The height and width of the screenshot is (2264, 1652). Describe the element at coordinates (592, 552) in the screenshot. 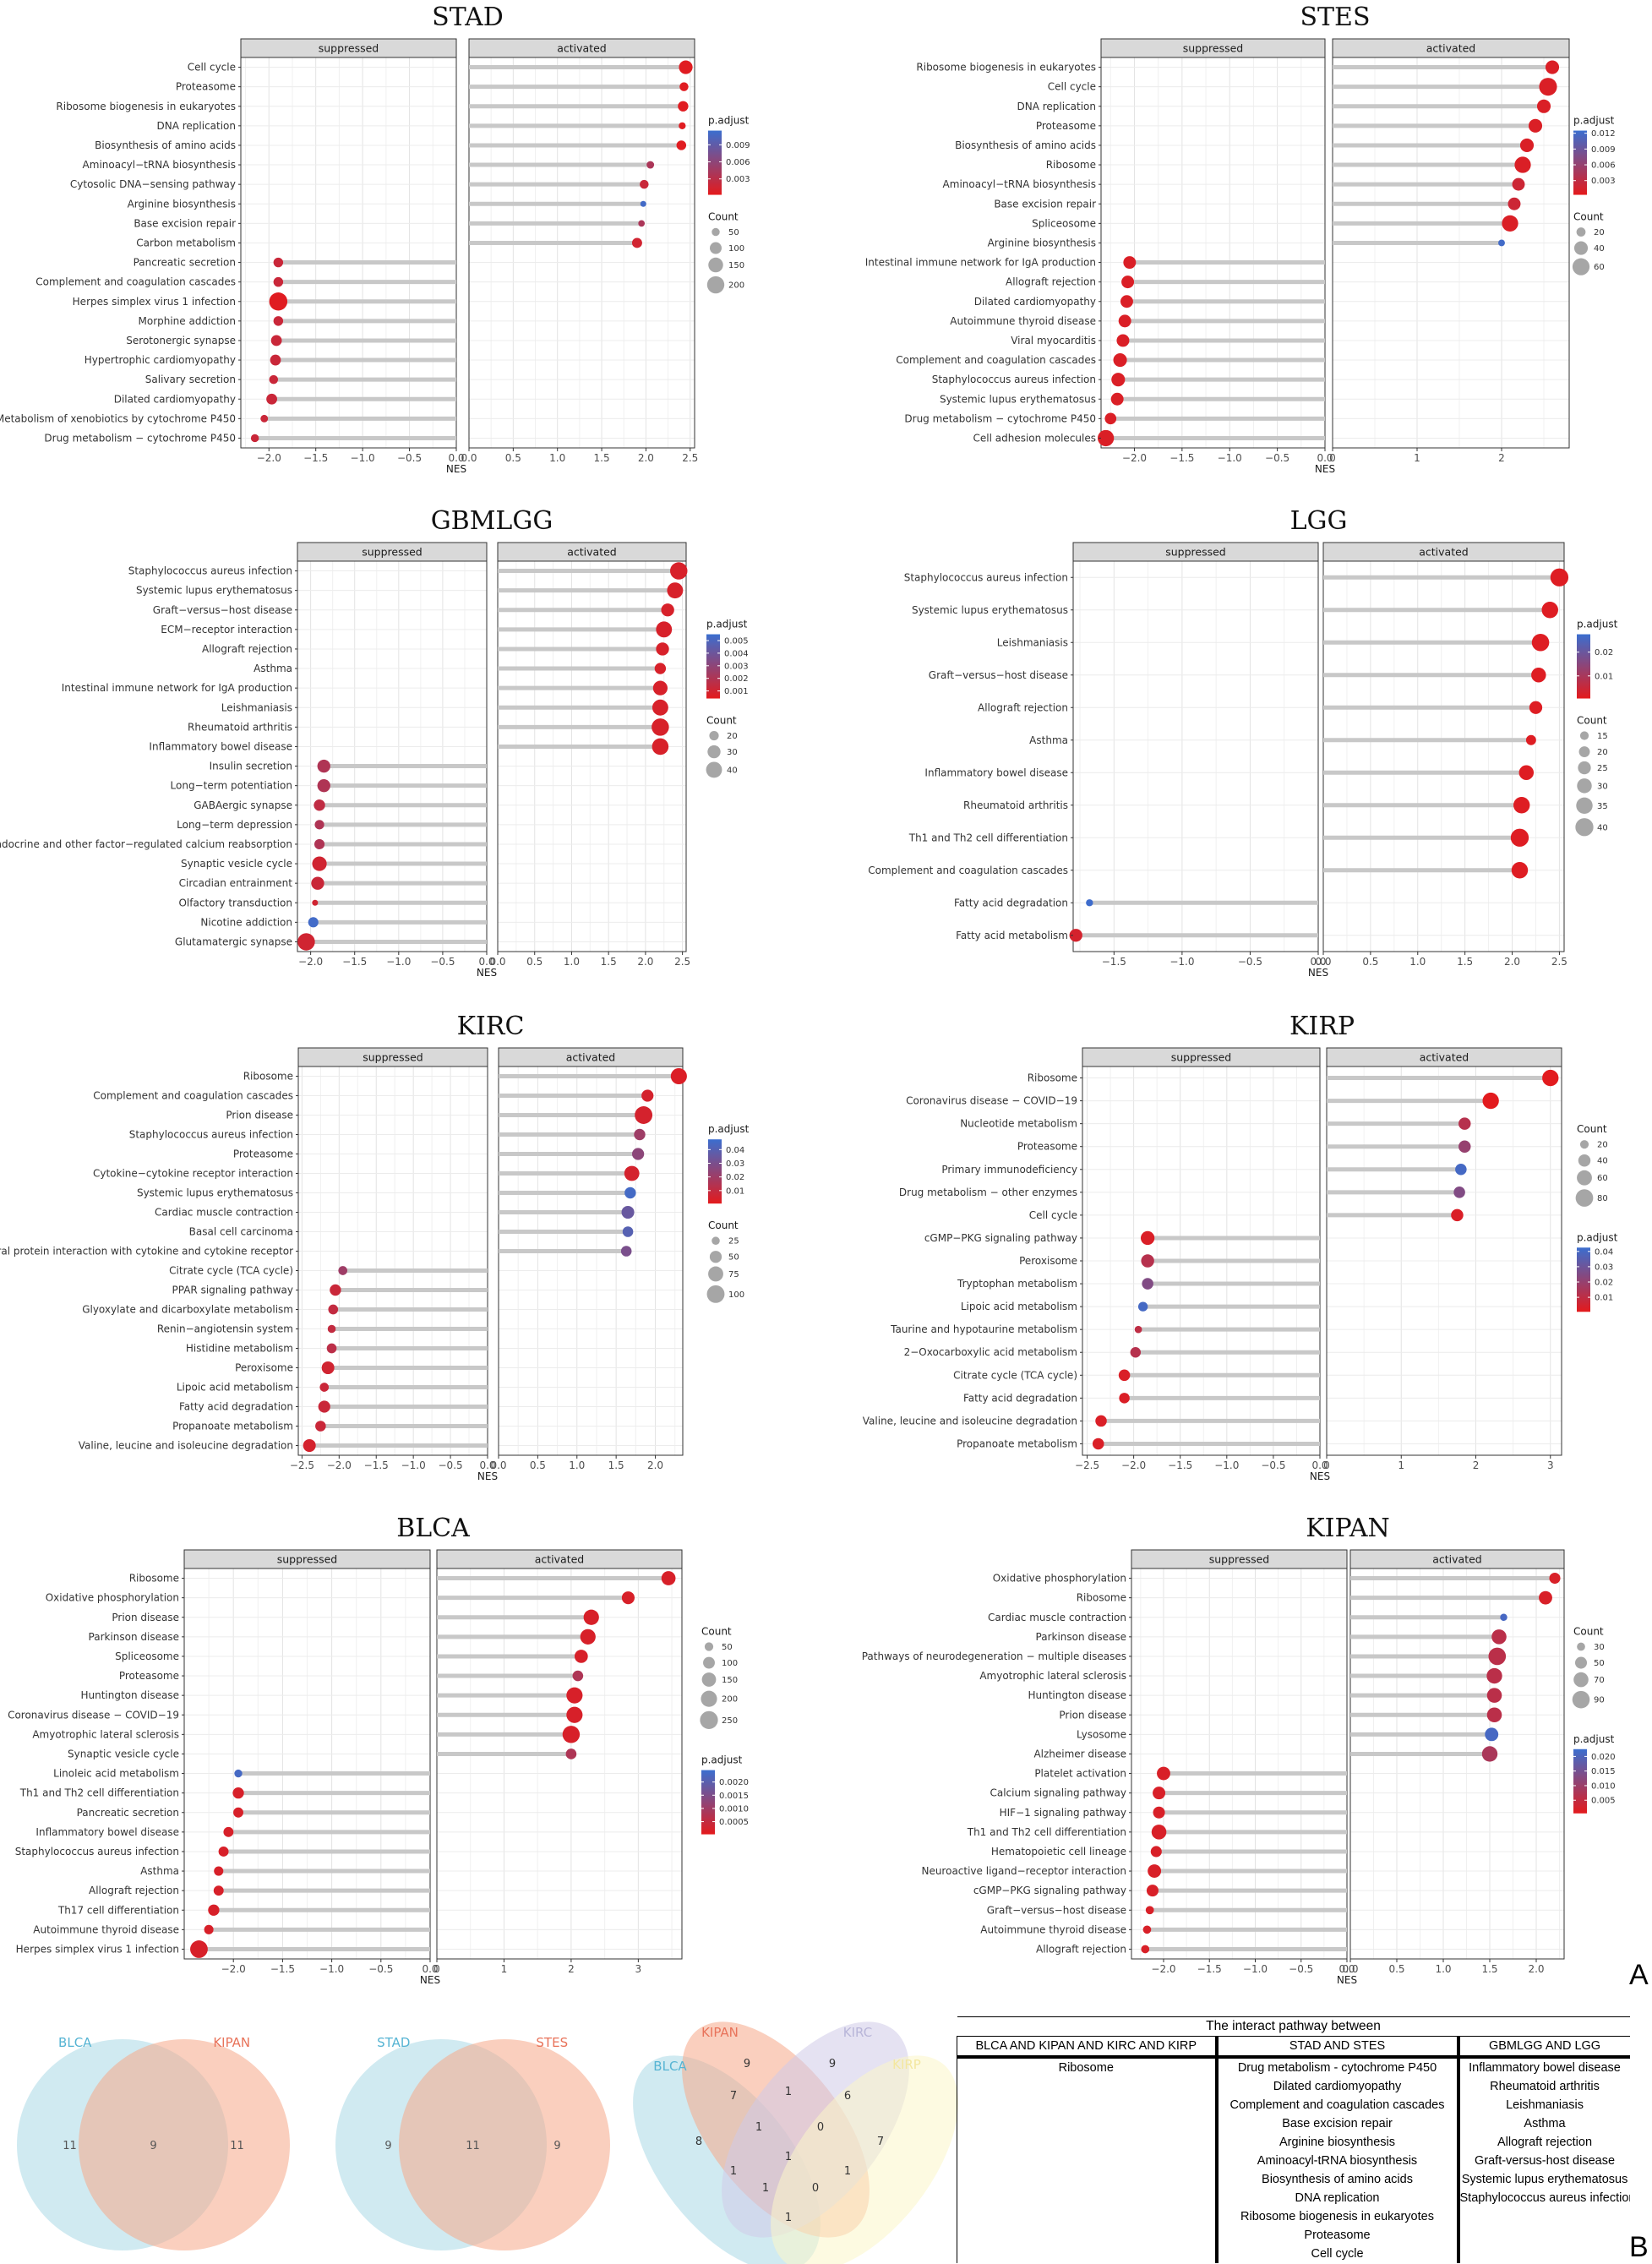

I see `facet-label: activated` at that location.